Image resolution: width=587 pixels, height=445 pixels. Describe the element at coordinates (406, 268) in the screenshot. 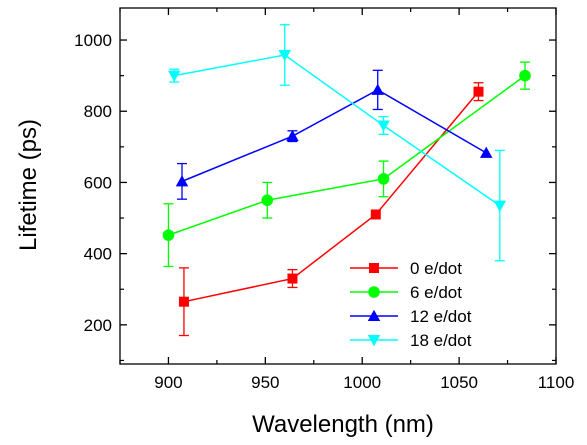

I see `legend-item: 0 e/dot` at that location.